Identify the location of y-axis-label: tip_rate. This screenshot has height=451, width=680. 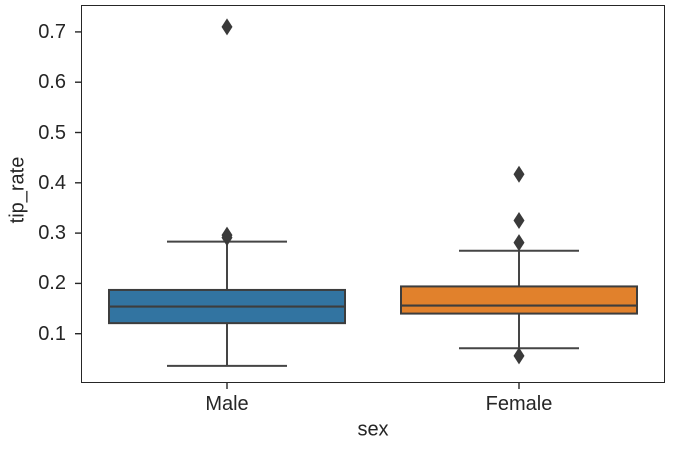
(17, 190).